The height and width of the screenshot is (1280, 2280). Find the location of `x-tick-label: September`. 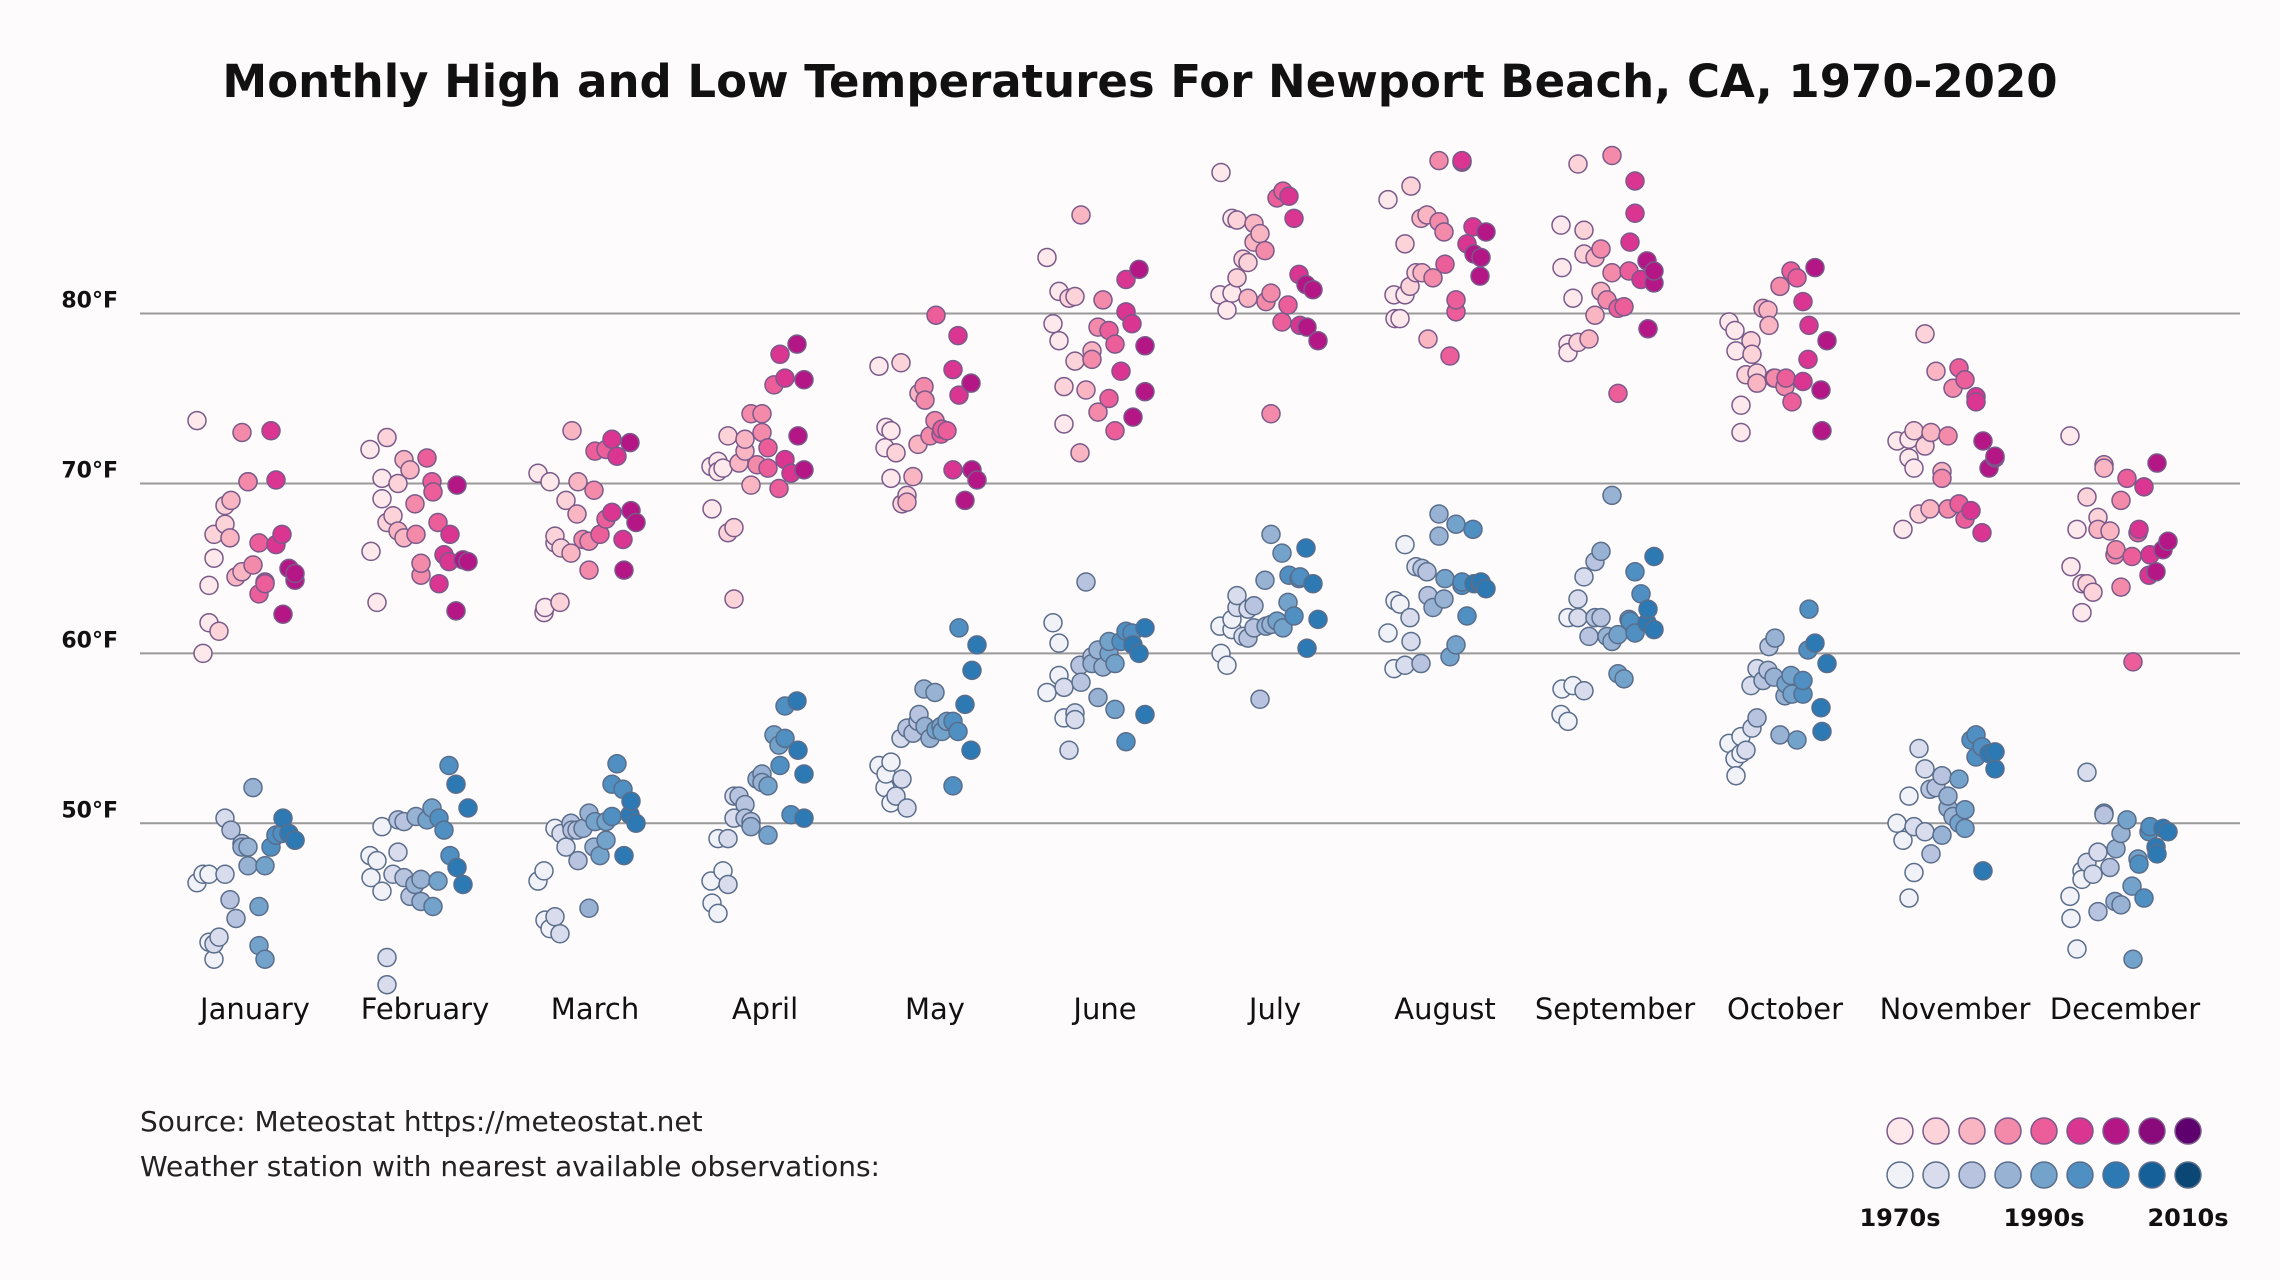

x-tick-label: September is located at coordinates (1615, 1009).